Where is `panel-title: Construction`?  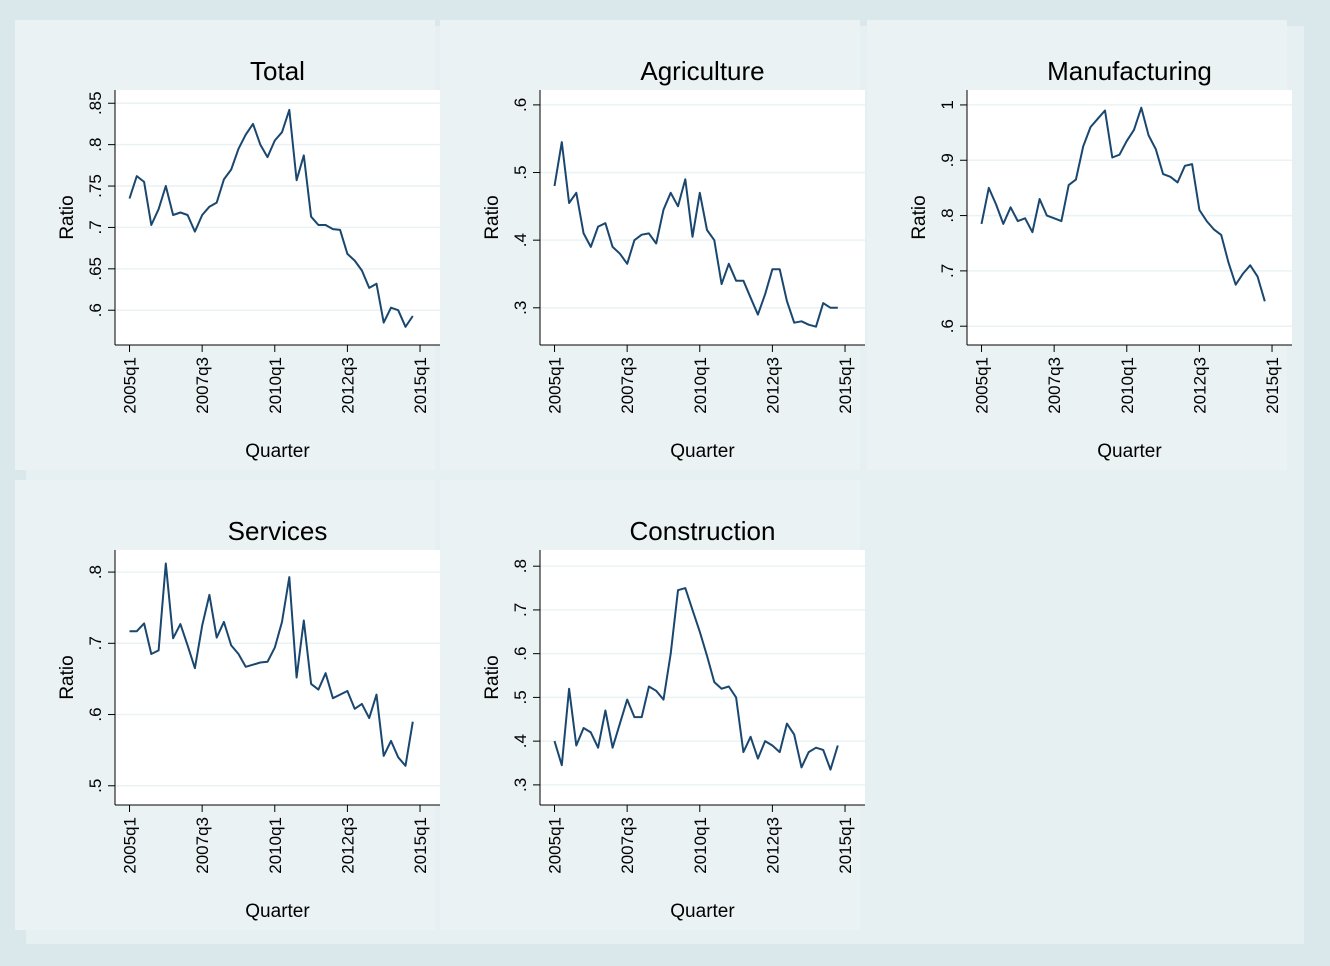 panel-title: Construction is located at coordinates (703, 531).